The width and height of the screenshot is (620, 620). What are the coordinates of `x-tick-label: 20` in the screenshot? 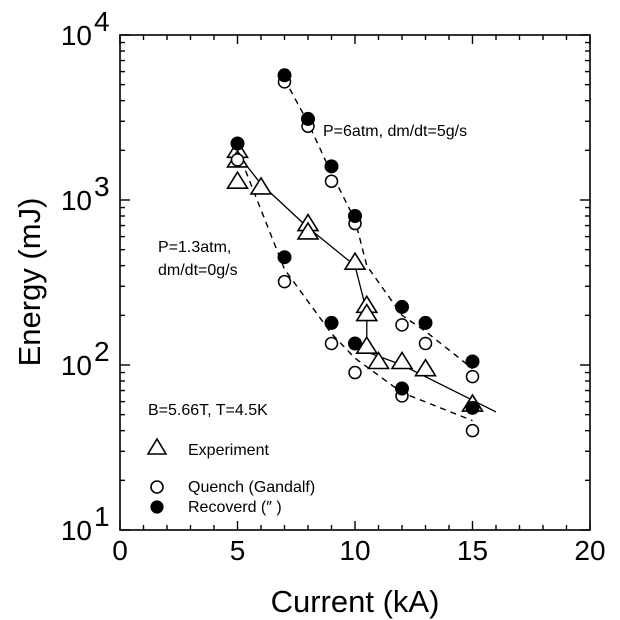 It's located at (589, 550).